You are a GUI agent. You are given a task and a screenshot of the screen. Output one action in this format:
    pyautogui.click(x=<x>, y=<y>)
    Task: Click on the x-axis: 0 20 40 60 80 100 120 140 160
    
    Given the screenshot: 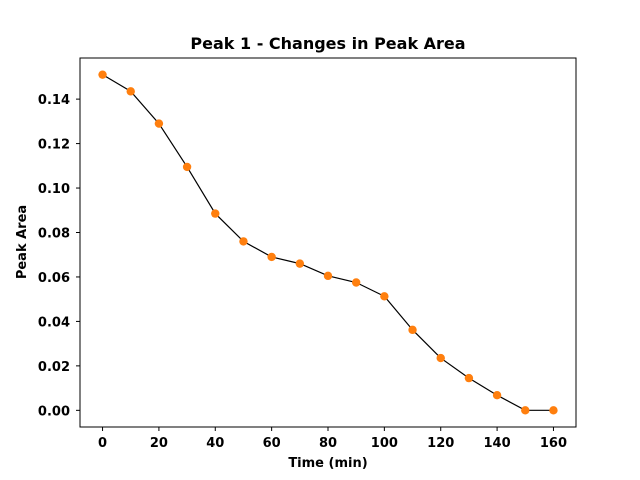 What is the action you would take?
    pyautogui.click(x=332, y=439)
    